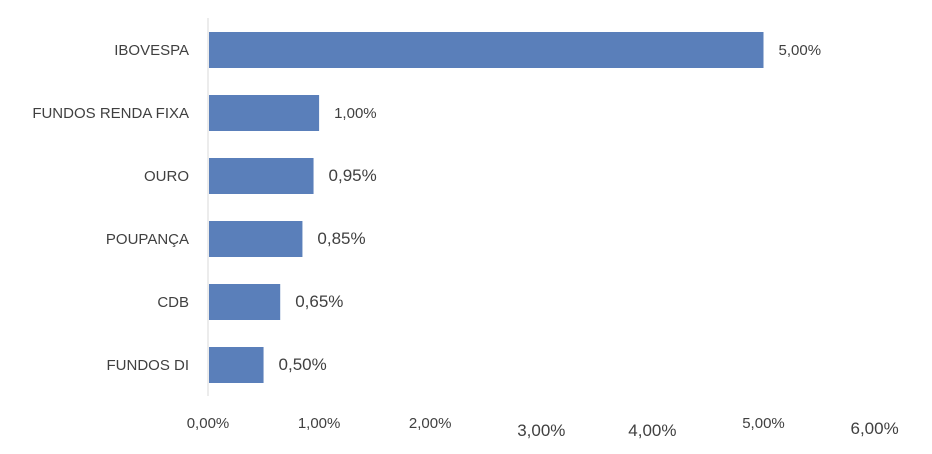 The height and width of the screenshot is (454, 932). I want to click on data-label-4: 0,65%, so click(319, 301).